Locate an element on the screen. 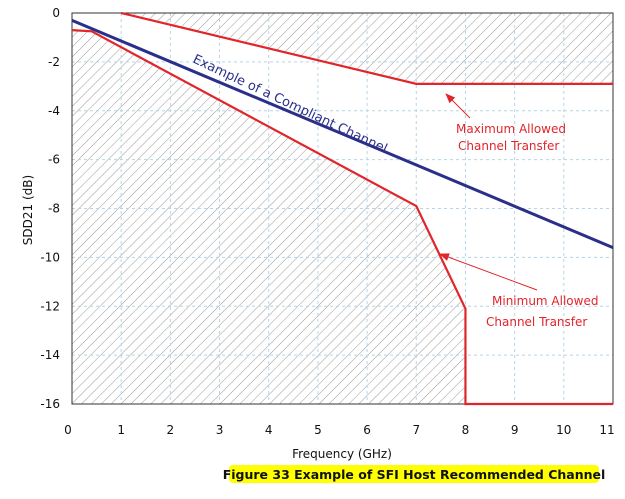 The width and height of the screenshot is (625, 499). x-tick-label: 3 is located at coordinates (220, 430).